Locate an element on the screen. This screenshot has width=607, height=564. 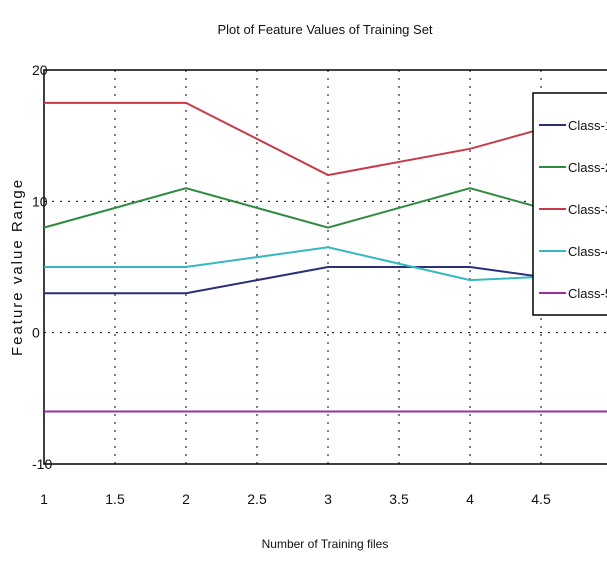
x-tick-label: 1.5 is located at coordinates (115, 499).